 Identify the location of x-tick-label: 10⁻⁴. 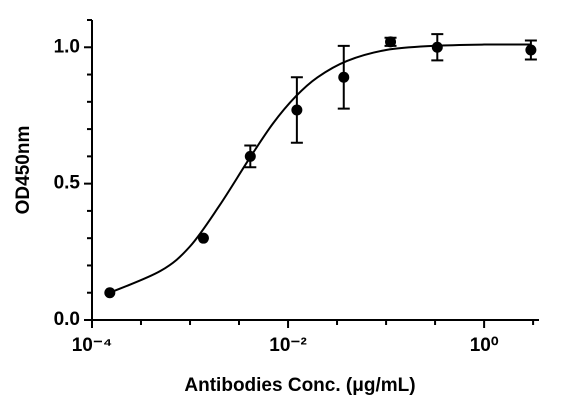
(92, 345).